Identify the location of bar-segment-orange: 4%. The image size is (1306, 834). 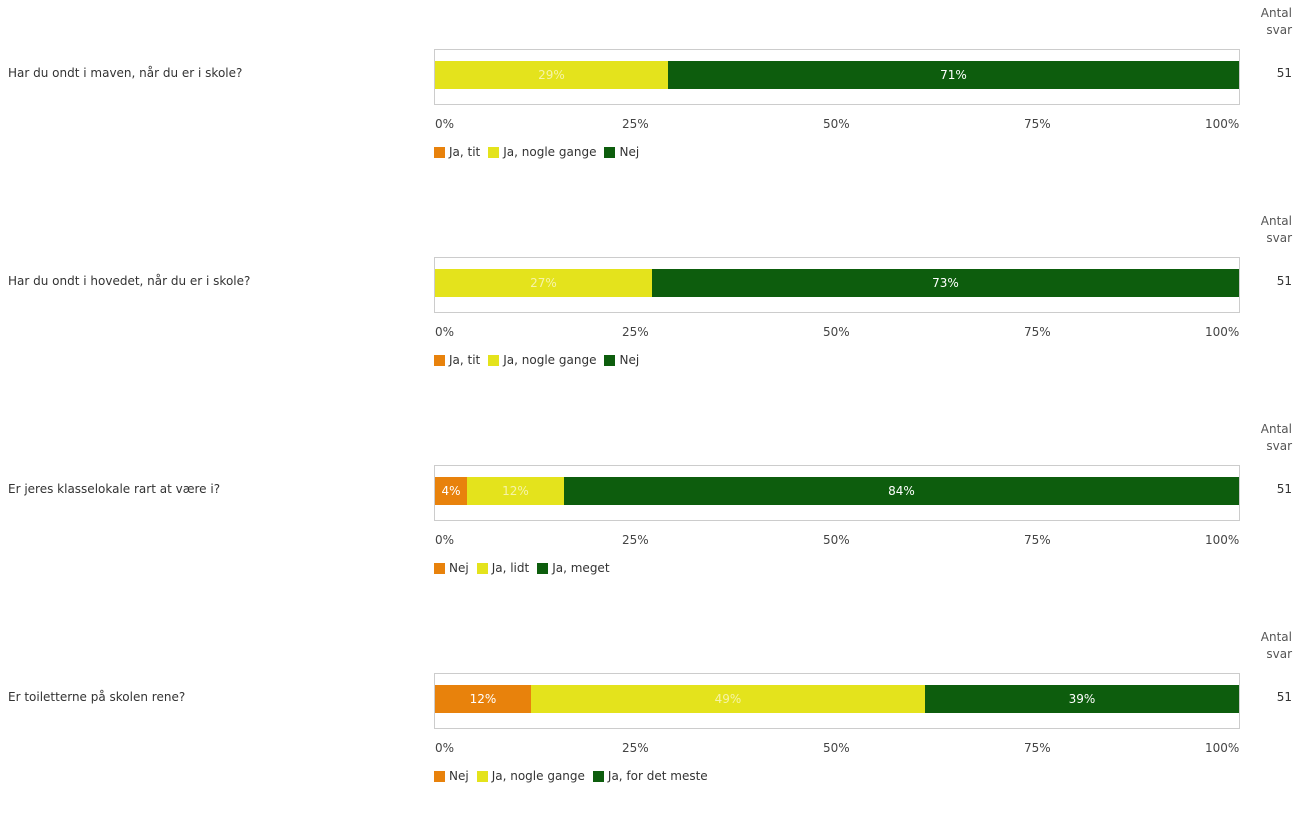
(451, 491).